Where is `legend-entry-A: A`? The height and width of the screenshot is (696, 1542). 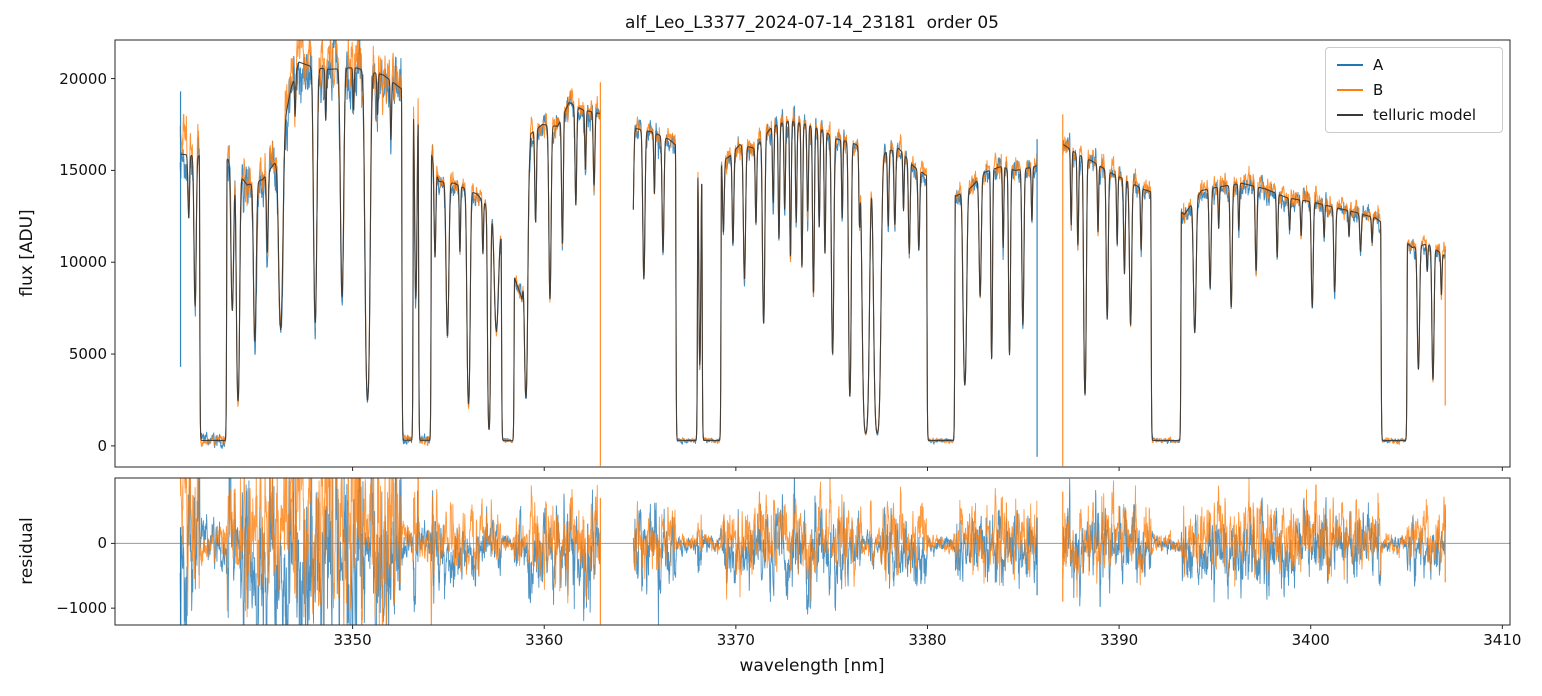
legend-entry-A: A is located at coordinates (1414, 65).